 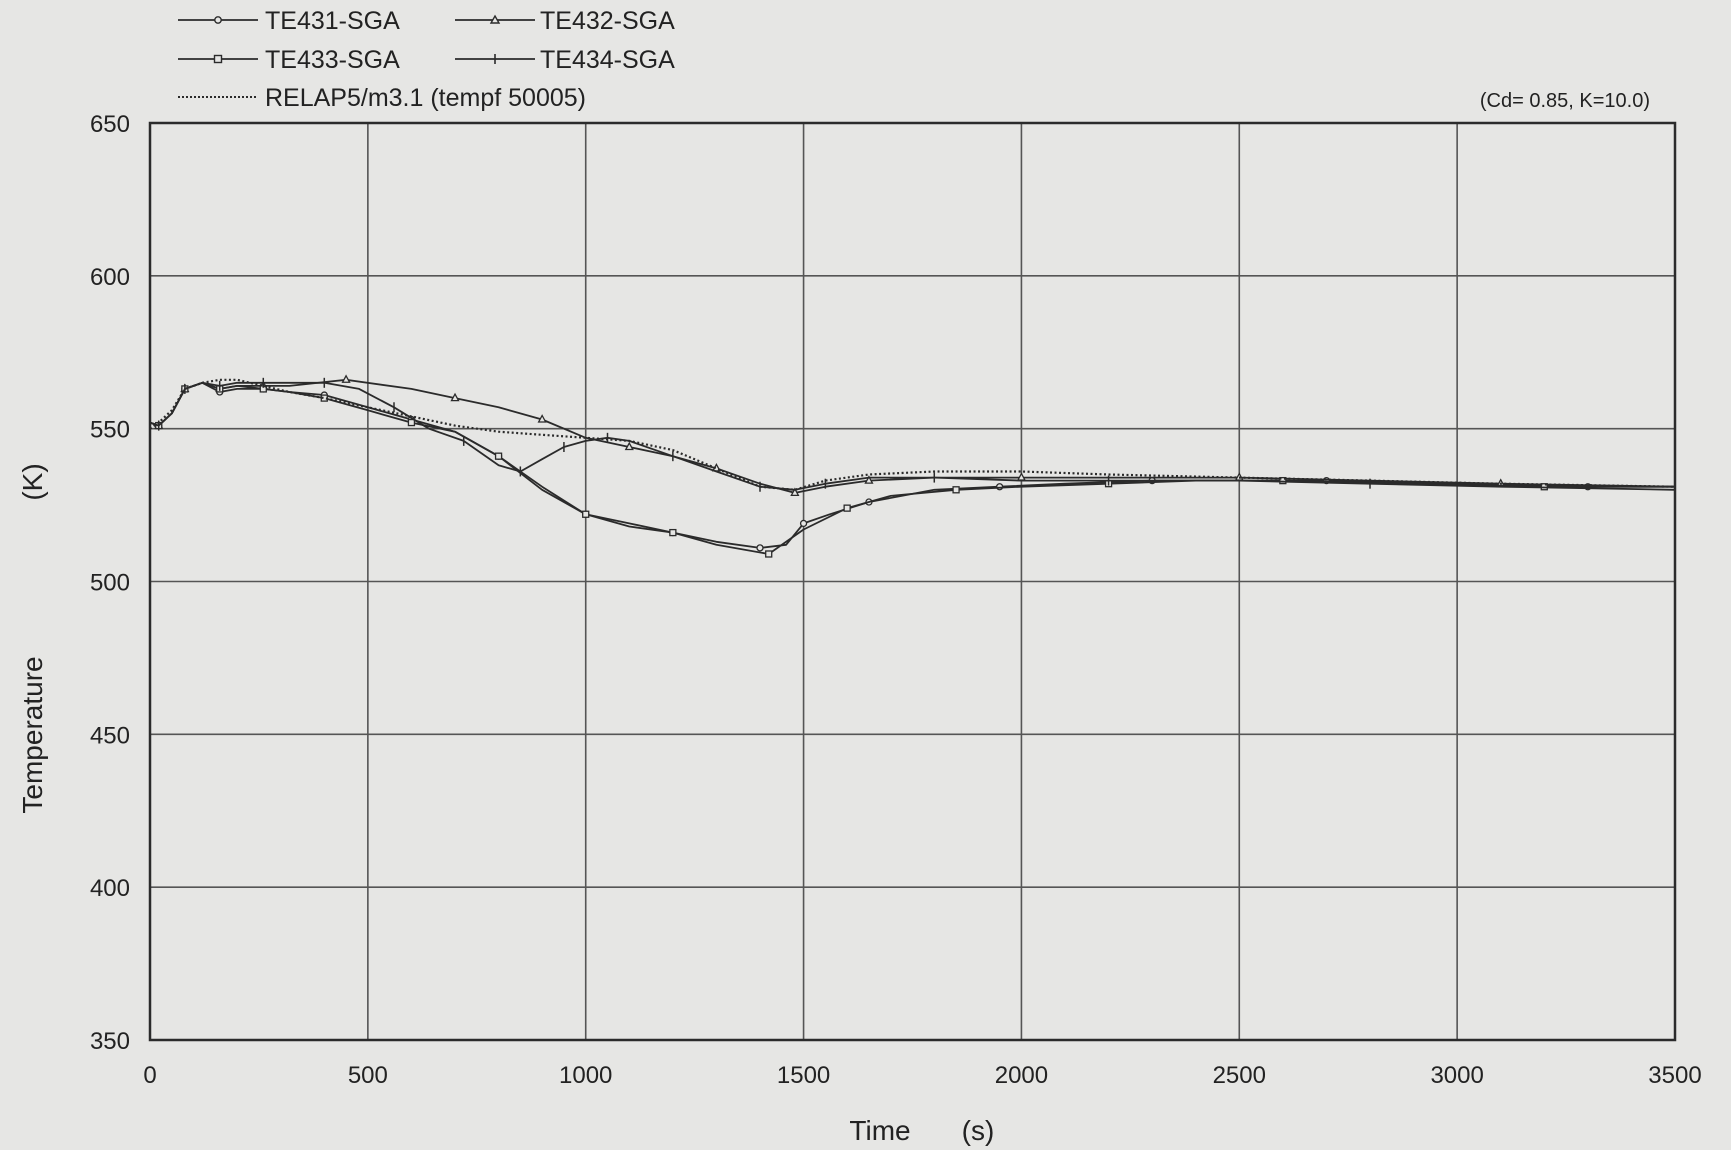 What do you see at coordinates (218, 20) in the screenshot?
I see `legend-marker-circle` at bounding box center [218, 20].